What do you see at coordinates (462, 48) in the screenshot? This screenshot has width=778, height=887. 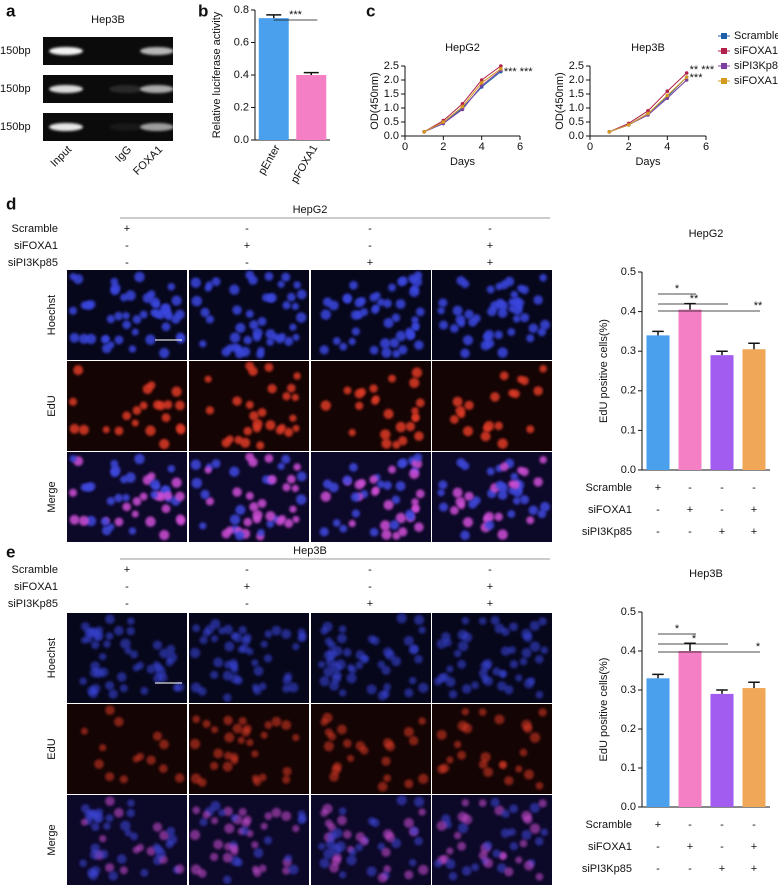 I see `chart-title: HepG2` at bounding box center [462, 48].